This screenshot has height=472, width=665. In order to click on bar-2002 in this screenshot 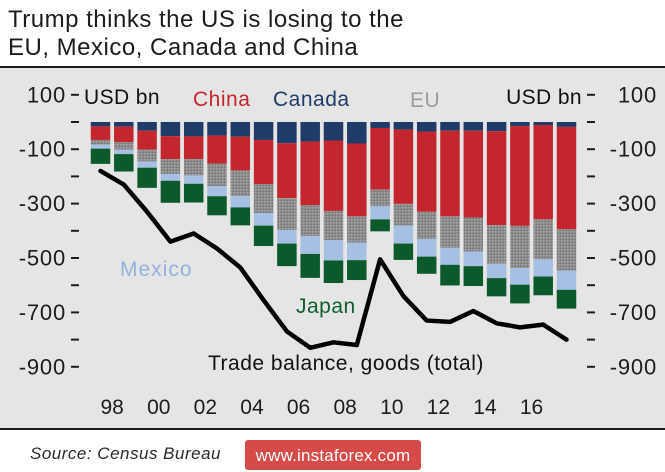, I will do `click(217, 169)`.